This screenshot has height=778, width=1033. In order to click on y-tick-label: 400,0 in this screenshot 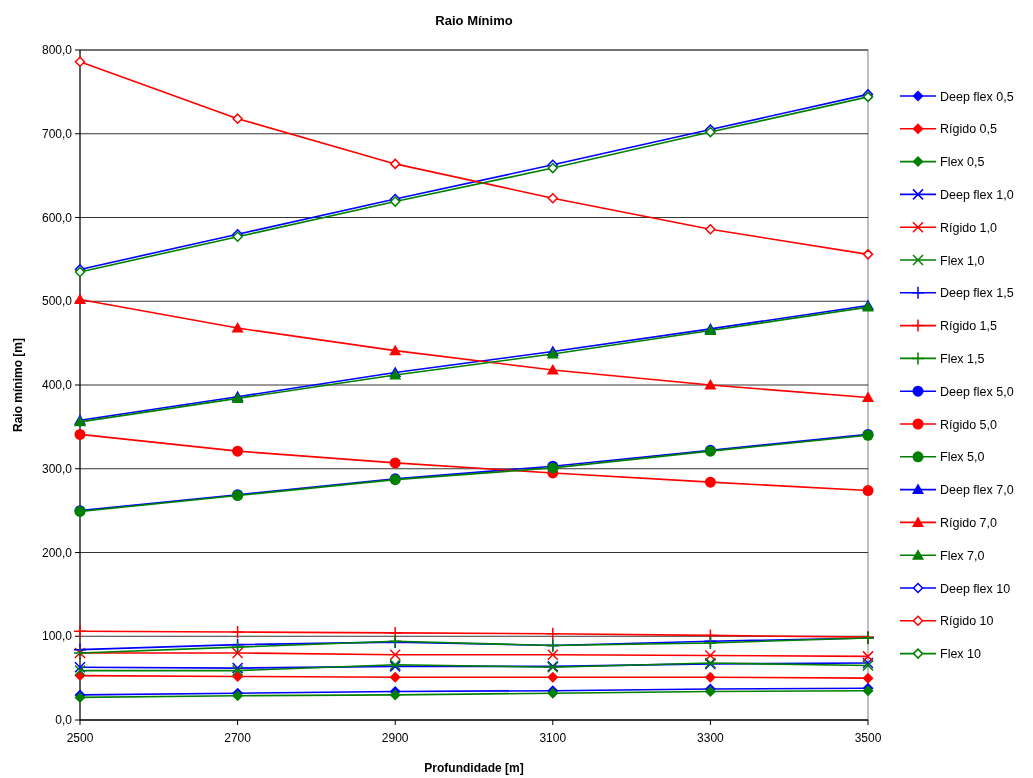, I will do `click(57, 385)`.